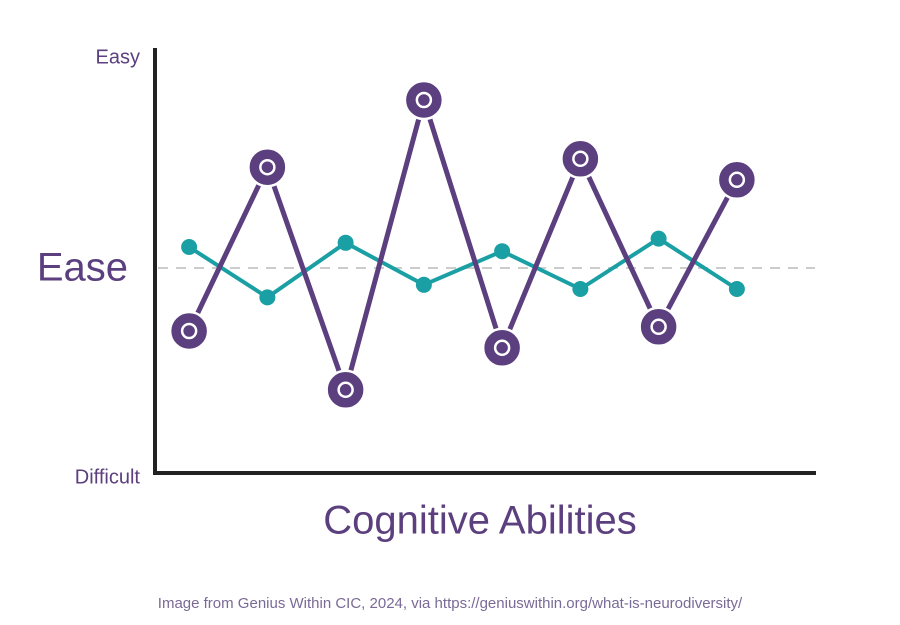  I want to click on y-tick-label: Easy, so click(118, 57).